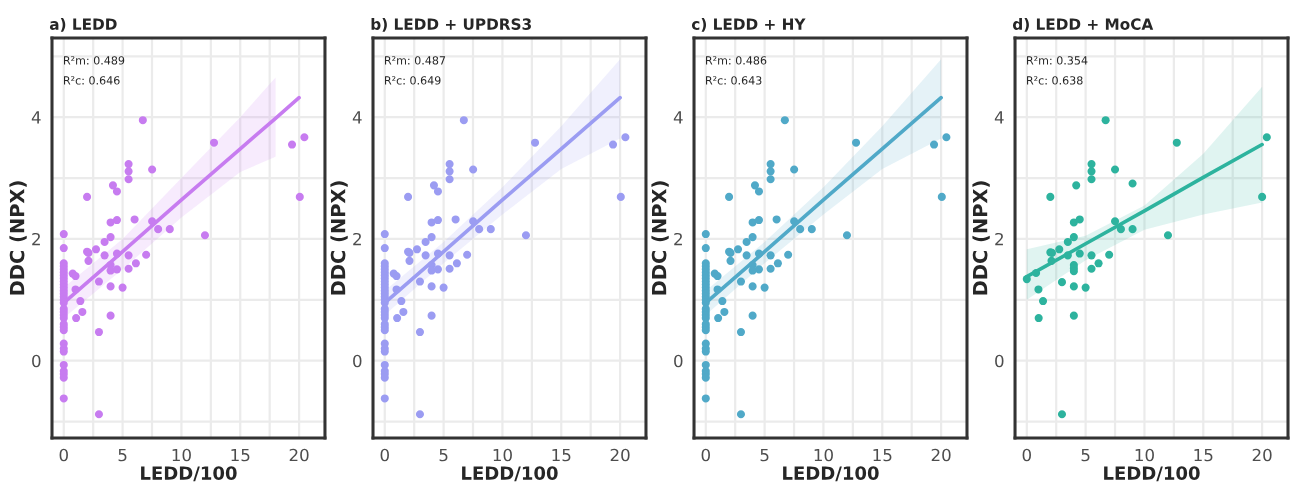  Describe the element at coordinates (1055, 80) in the screenshot. I see `annotation: R²c: 0.638` at that location.